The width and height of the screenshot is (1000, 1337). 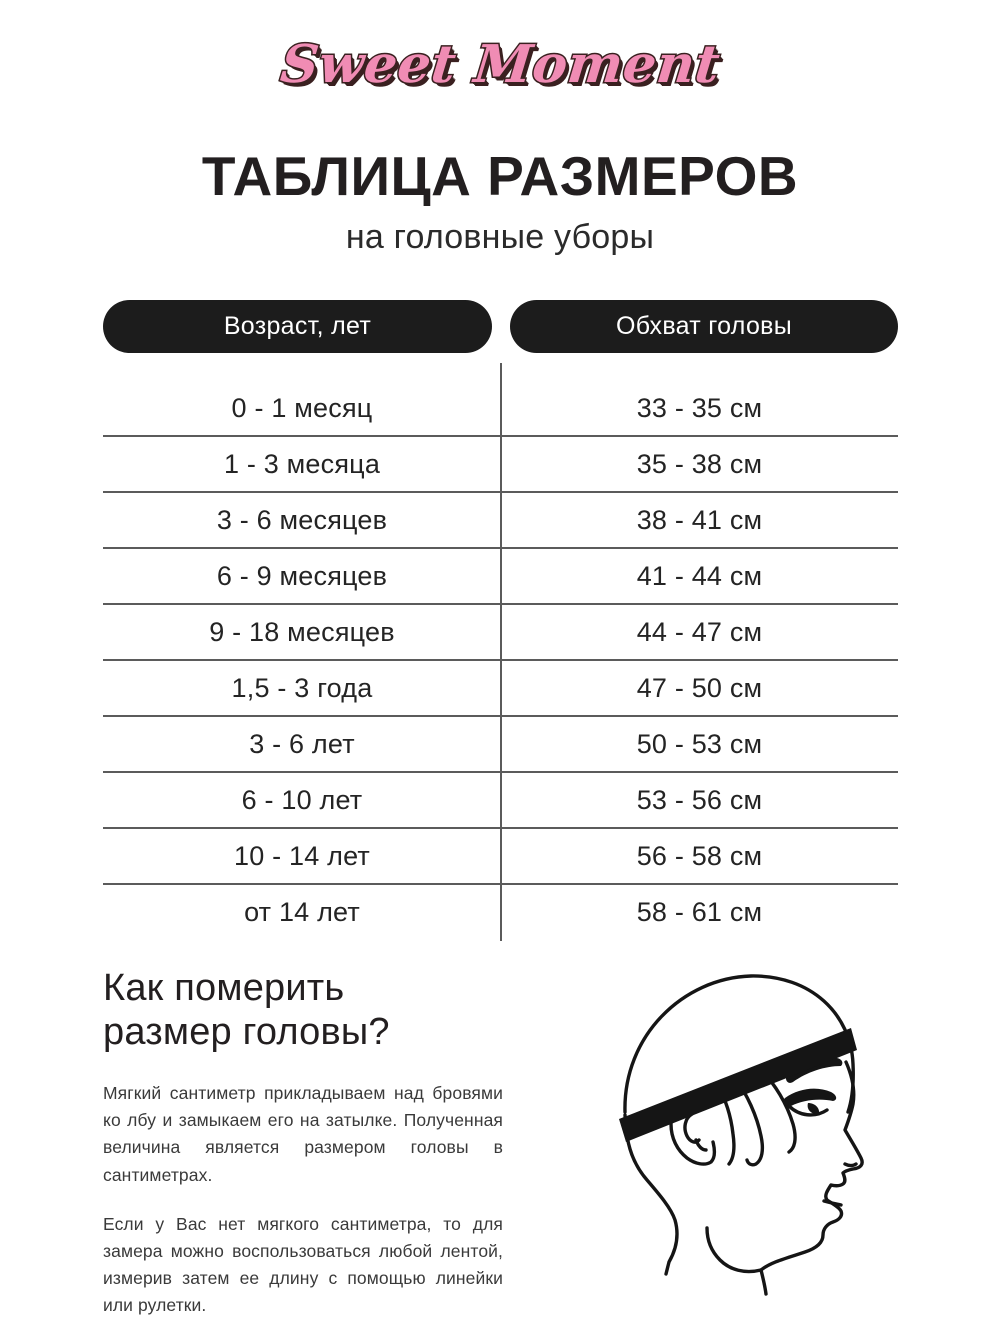 I want to click on column-header-circumference-label: Обхват головы, so click(x=704, y=326).